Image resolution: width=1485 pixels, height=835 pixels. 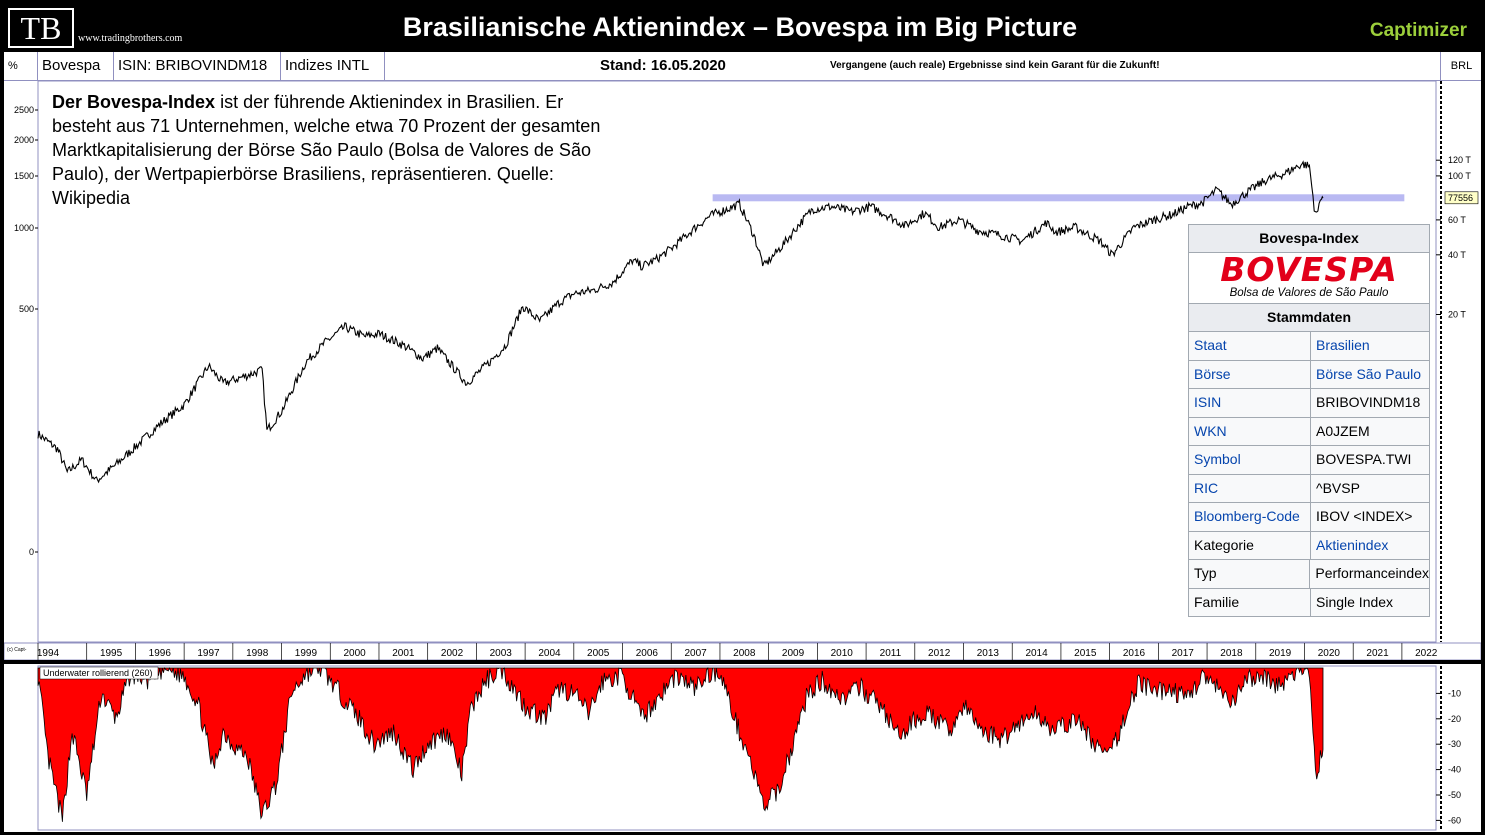 What do you see at coordinates (1343, 430) in the screenshot?
I see `infobox-value: A0JZEM` at bounding box center [1343, 430].